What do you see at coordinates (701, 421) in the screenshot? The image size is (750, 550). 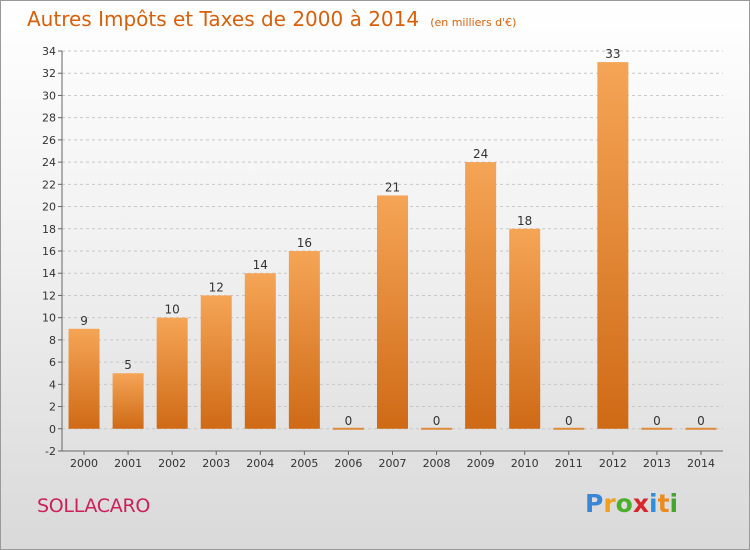 I see `data-label-2014: 0` at bounding box center [701, 421].